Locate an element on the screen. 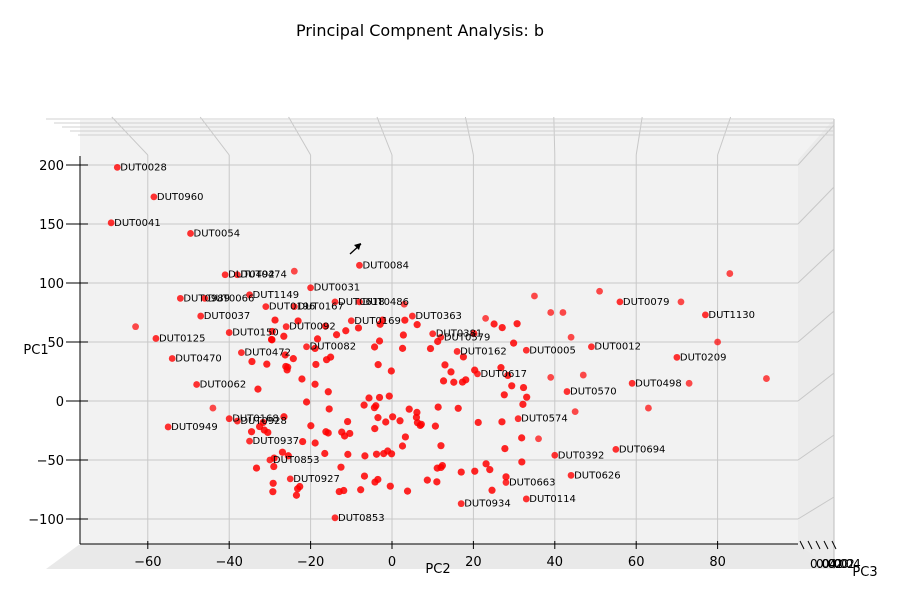 Image resolution: width=898 pixels, height=603 pixels. point-label: DUT1149 is located at coordinates (276, 295).